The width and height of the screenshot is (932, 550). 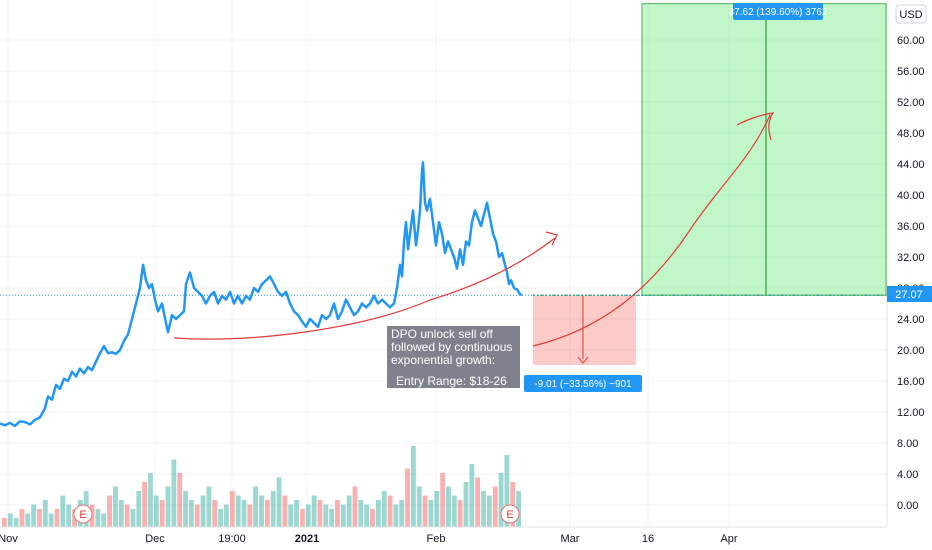 What do you see at coordinates (911, 227) in the screenshot?
I see `y-tick-label: 36.00` at bounding box center [911, 227].